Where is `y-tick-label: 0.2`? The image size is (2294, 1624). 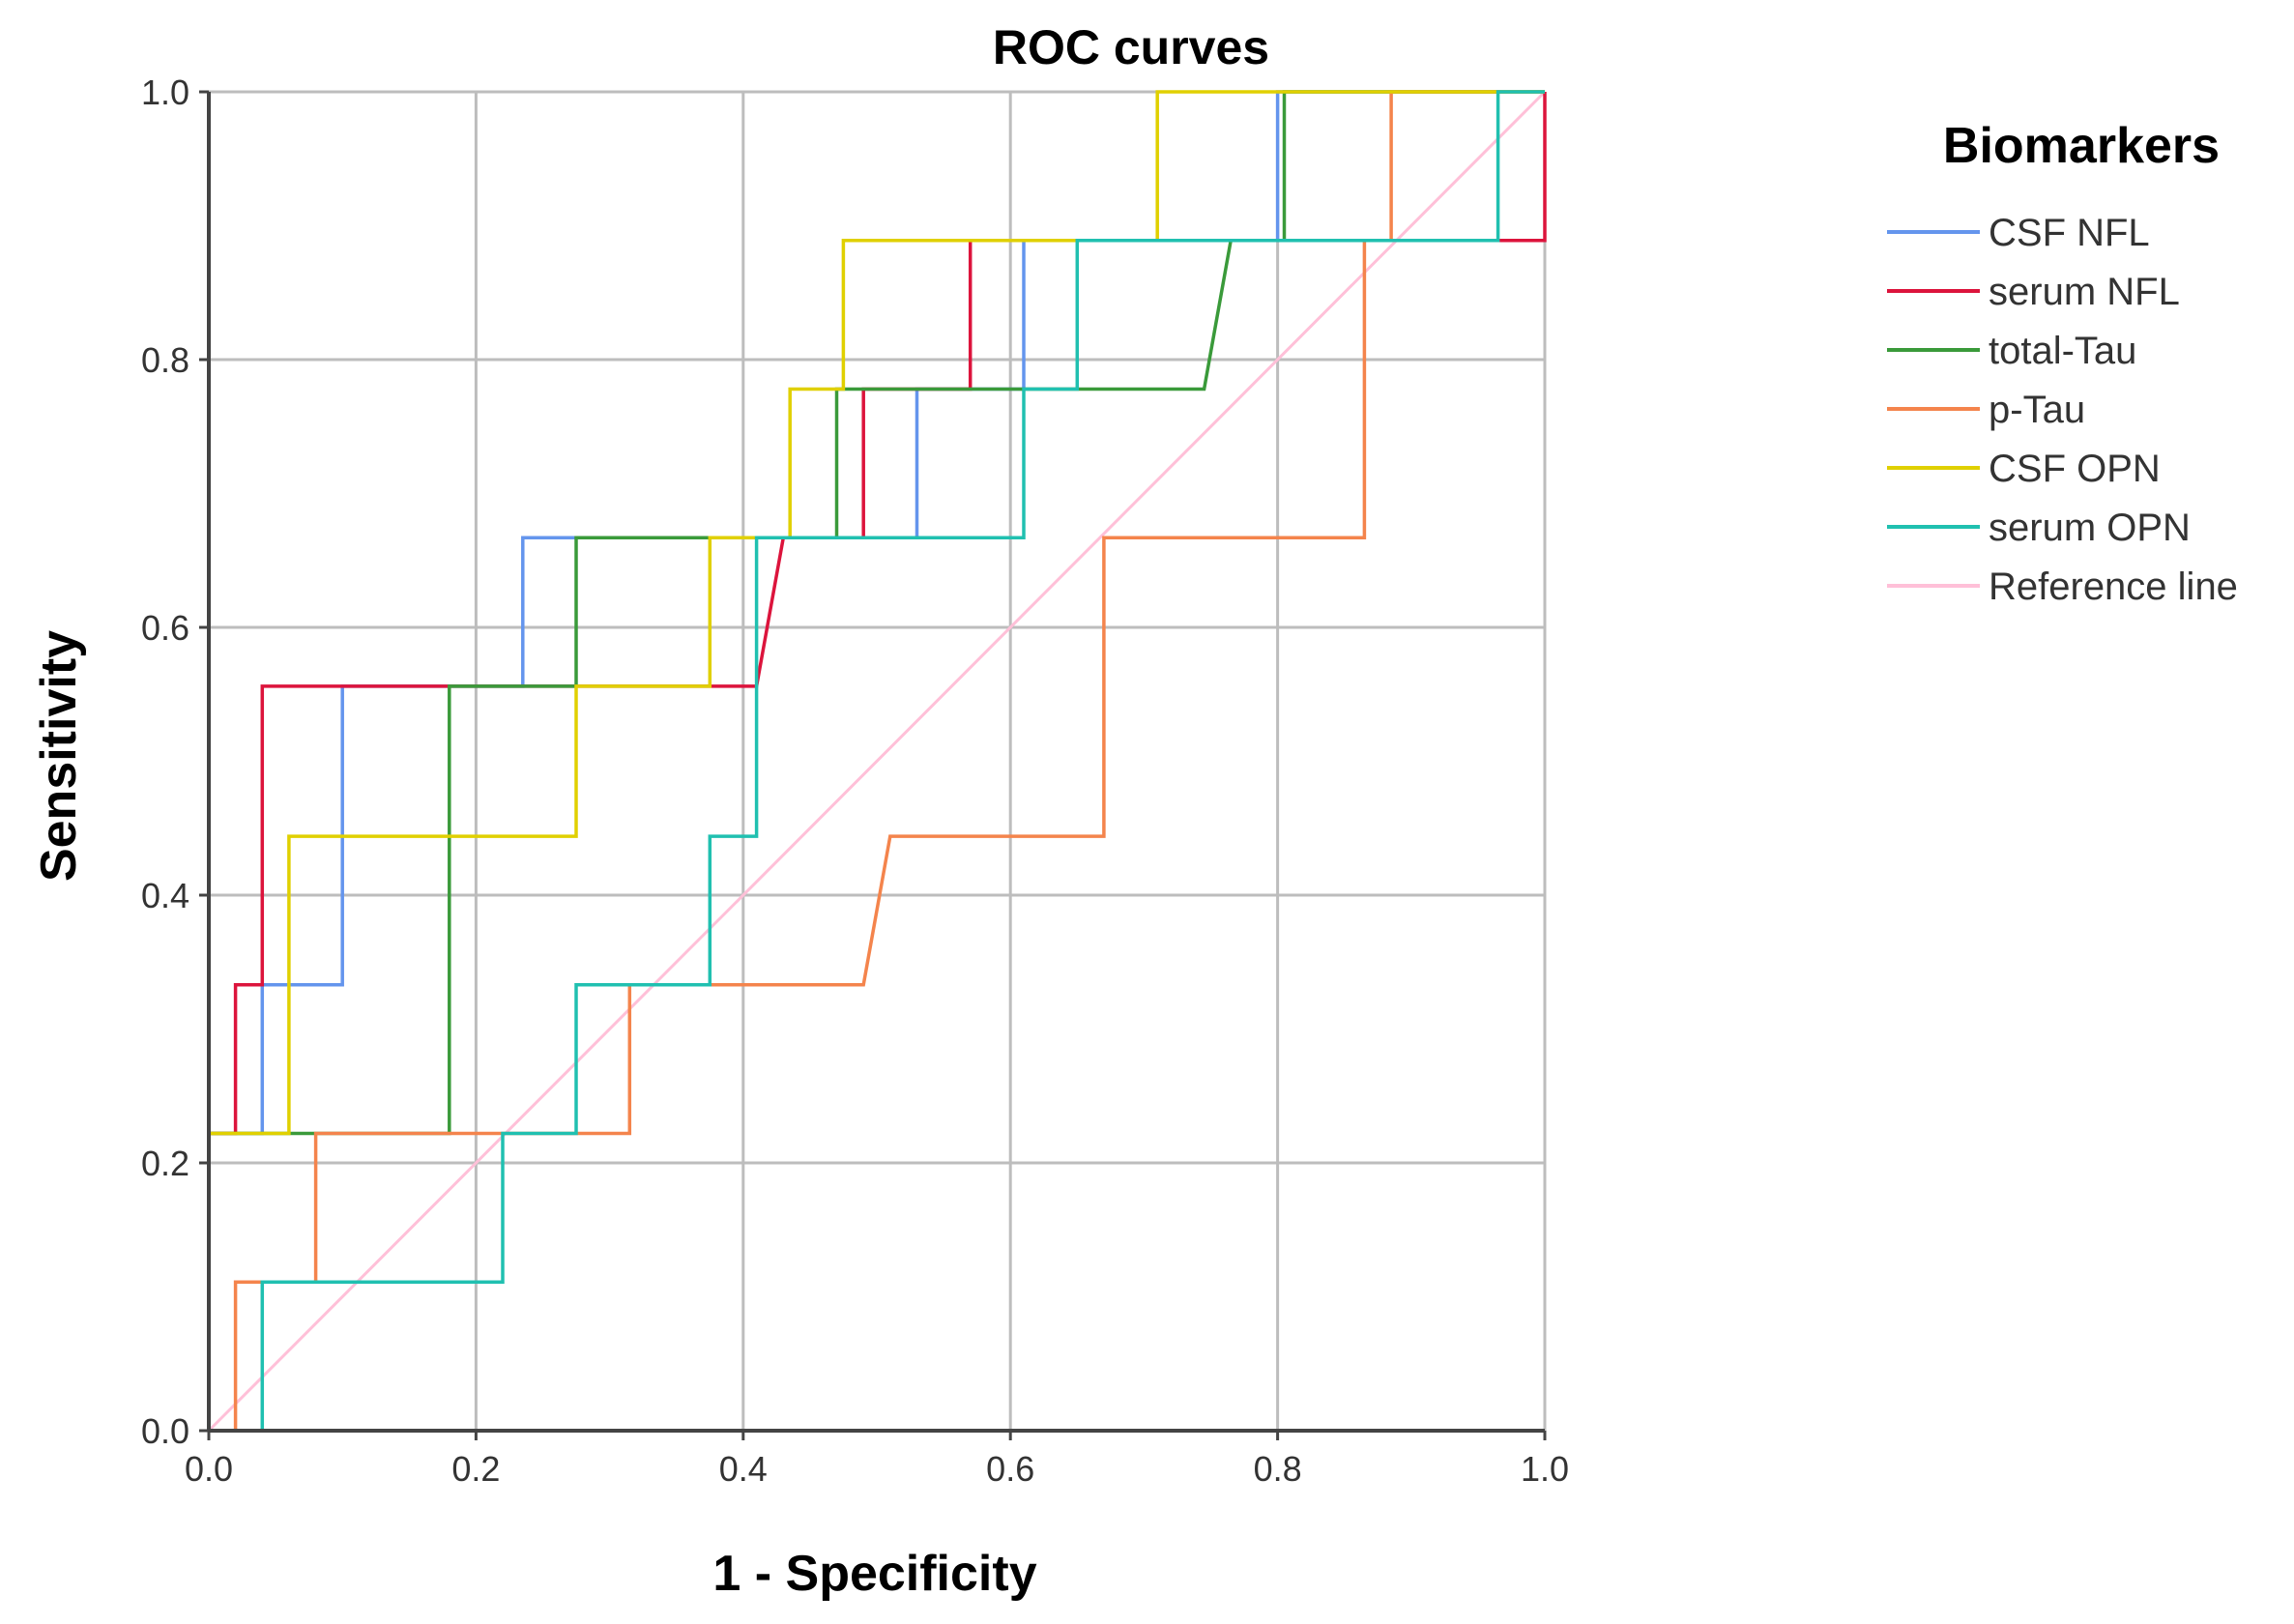 y-tick-label: 0.2 is located at coordinates (165, 1164).